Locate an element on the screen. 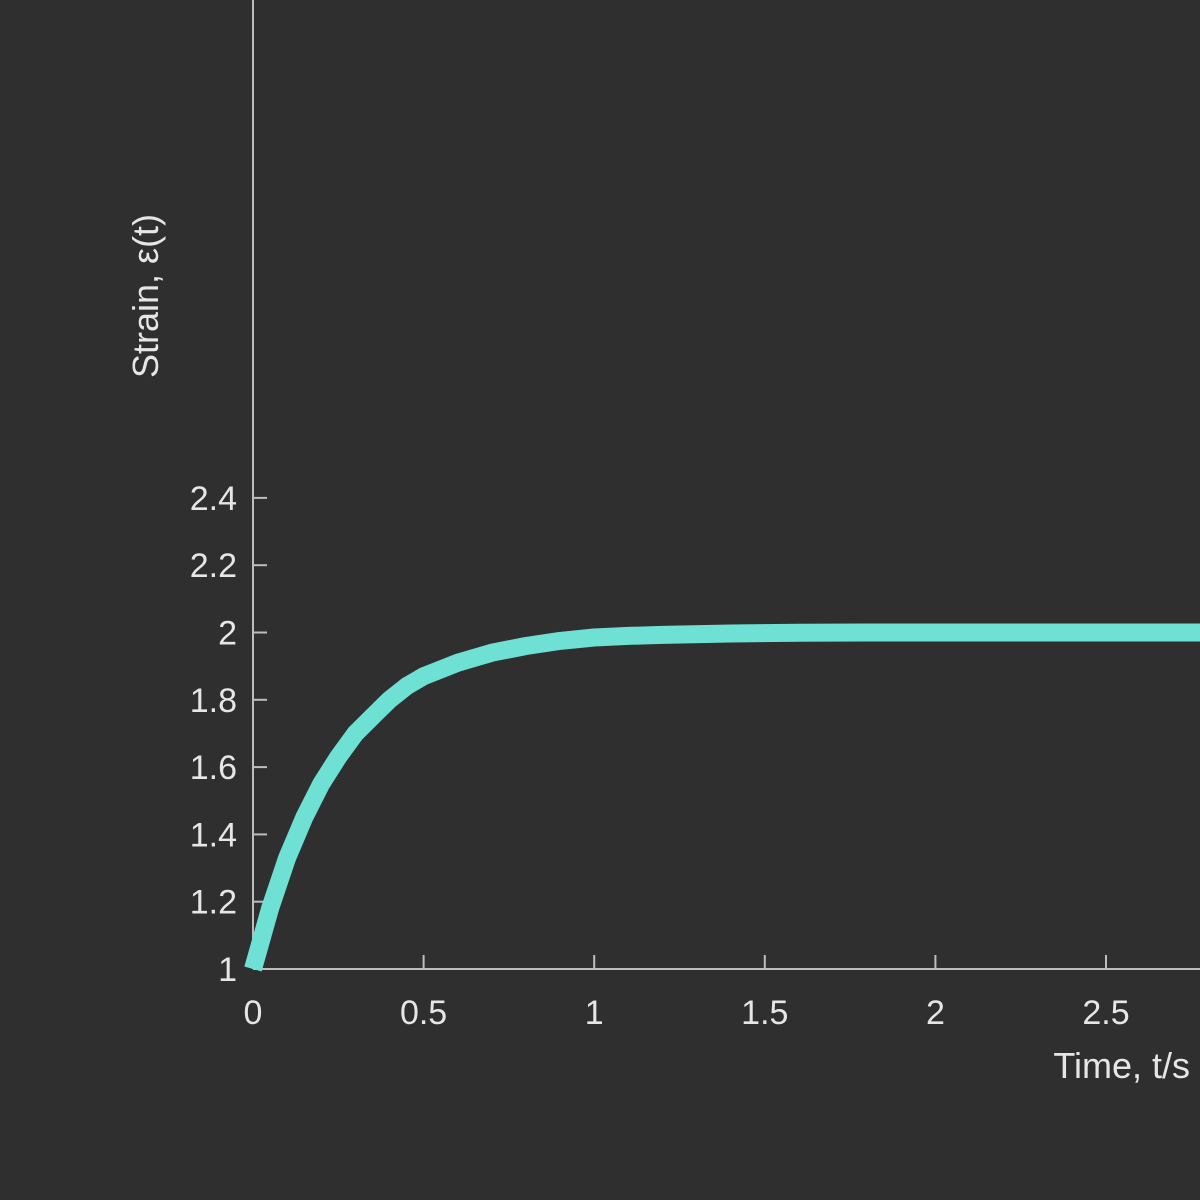 This screenshot has width=1200, height=1200. y-tick-label: 1.4 is located at coordinates (213, 835).